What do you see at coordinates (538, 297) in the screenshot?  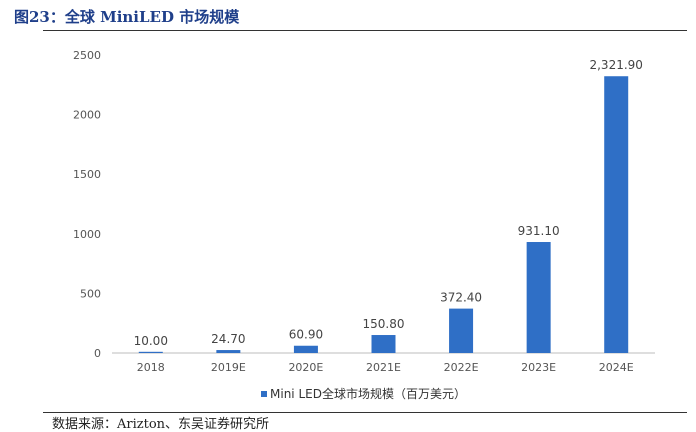 I see `bar-2023E` at bounding box center [538, 297].